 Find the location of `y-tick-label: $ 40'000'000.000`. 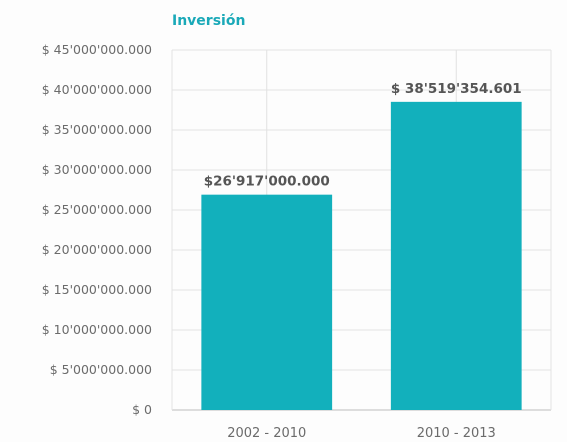

y-tick-label: $ 40'000'000.000 is located at coordinates (97, 89).